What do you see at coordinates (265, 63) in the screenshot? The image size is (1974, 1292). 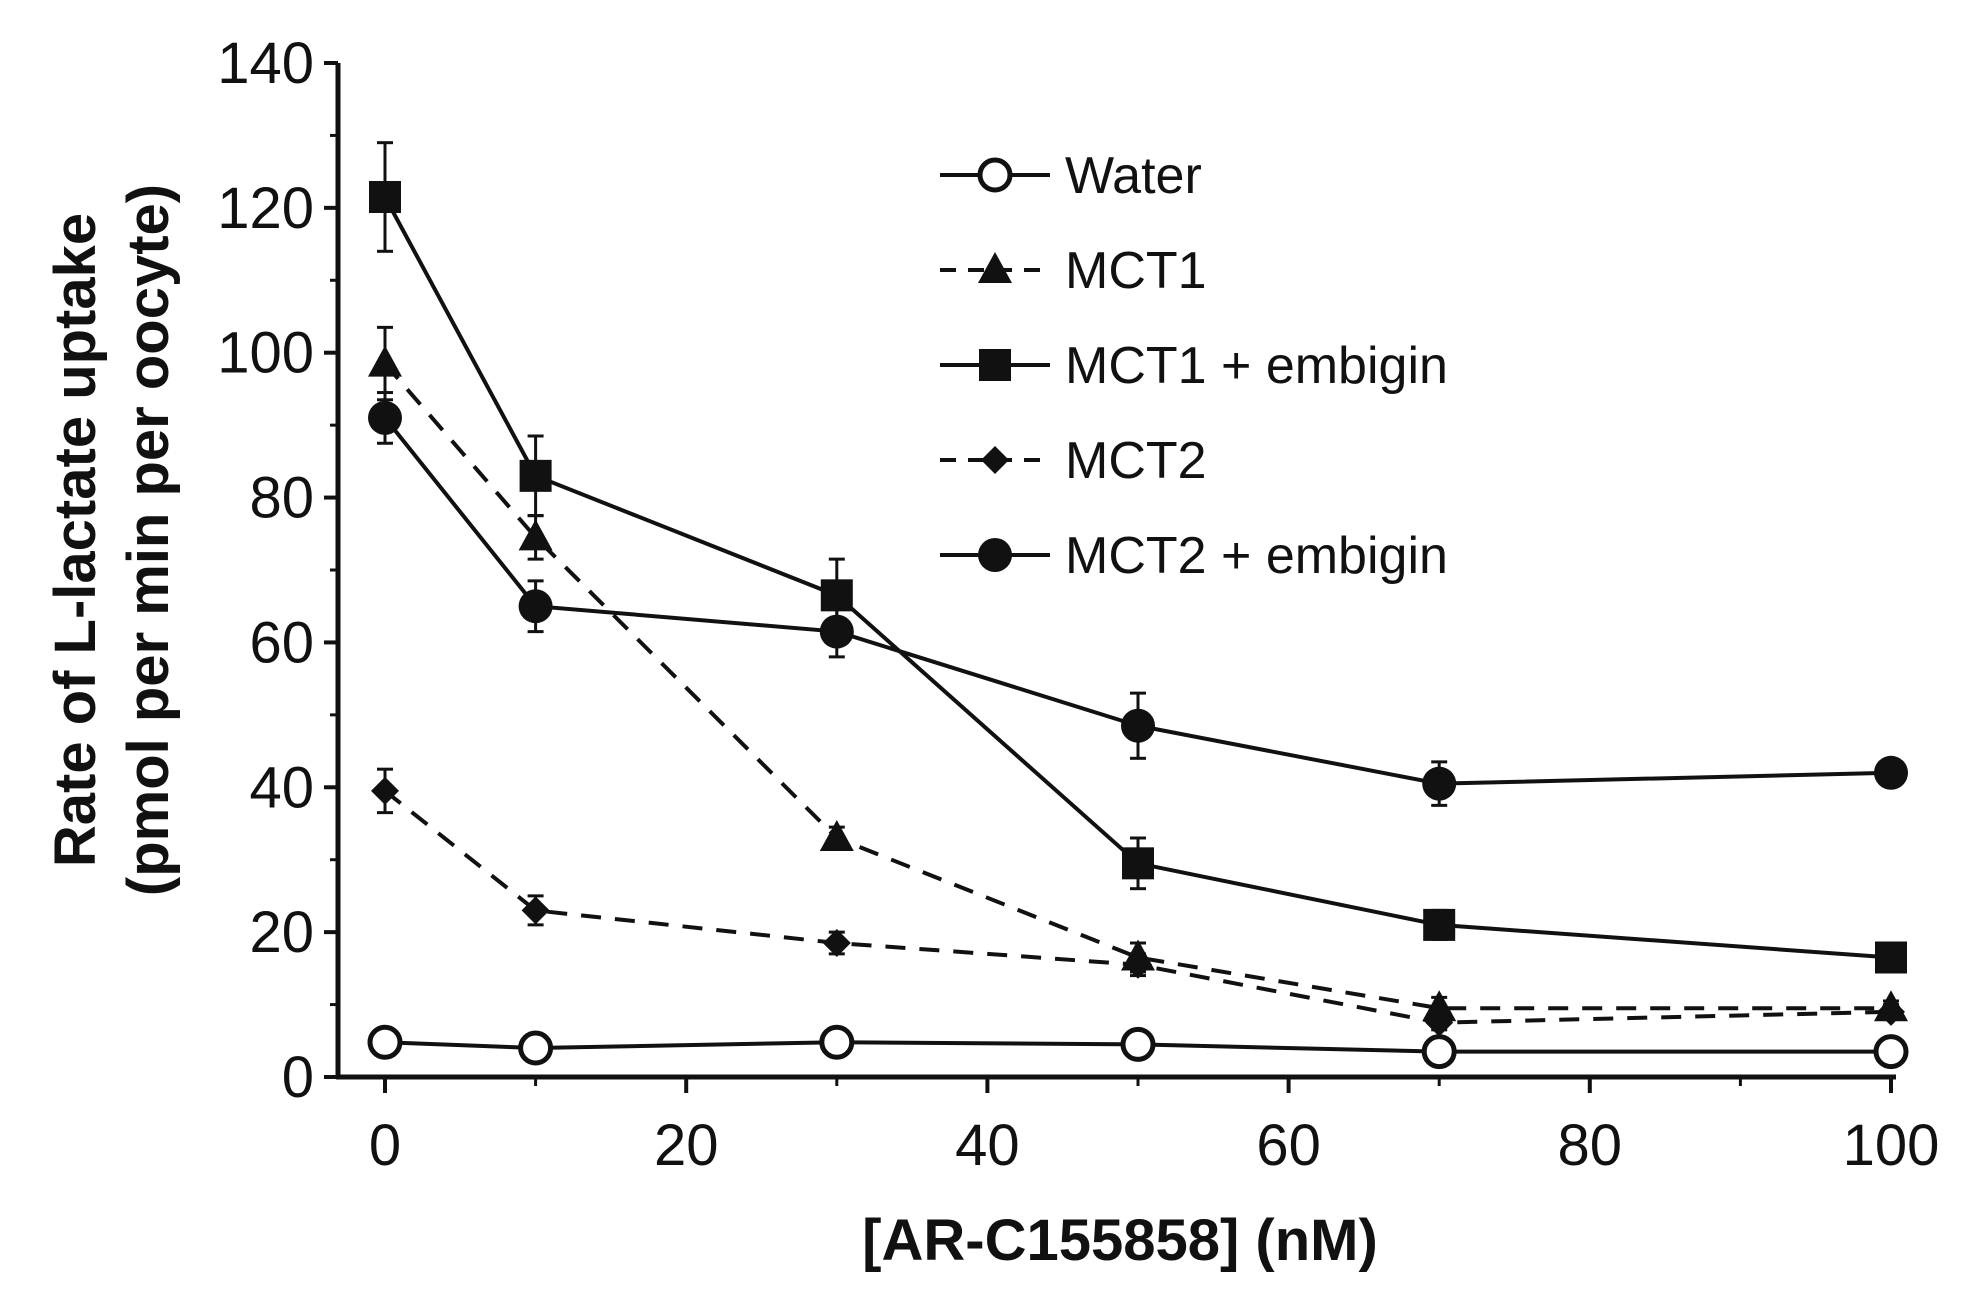 I see `y-tick-label: 140` at bounding box center [265, 63].